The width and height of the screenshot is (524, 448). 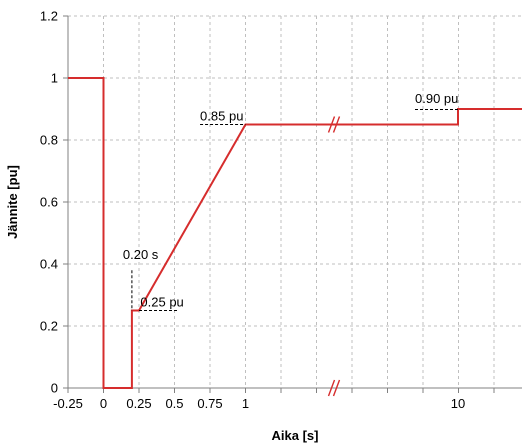 I want to click on y-tick-label: 0, so click(x=54, y=388).